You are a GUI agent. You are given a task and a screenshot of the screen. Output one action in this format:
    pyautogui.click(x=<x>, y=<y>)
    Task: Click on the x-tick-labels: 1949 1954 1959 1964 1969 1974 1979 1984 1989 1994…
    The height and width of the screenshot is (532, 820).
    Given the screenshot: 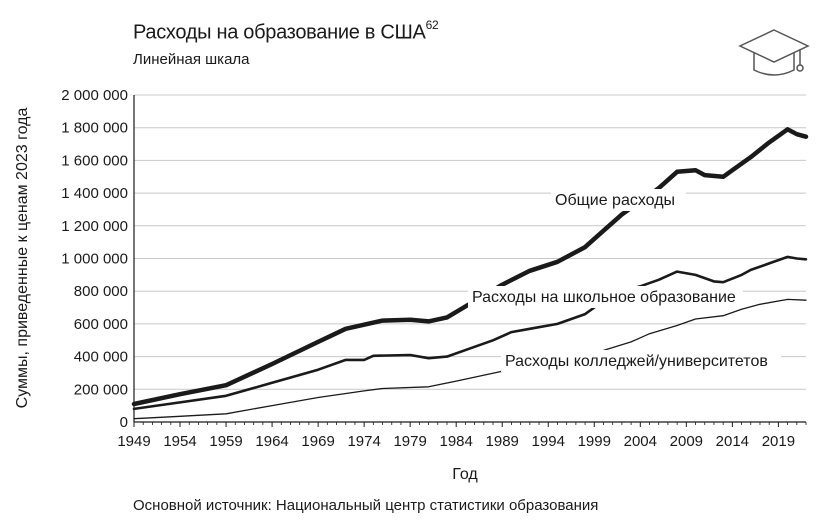 What is the action you would take?
    pyautogui.click(x=456, y=441)
    